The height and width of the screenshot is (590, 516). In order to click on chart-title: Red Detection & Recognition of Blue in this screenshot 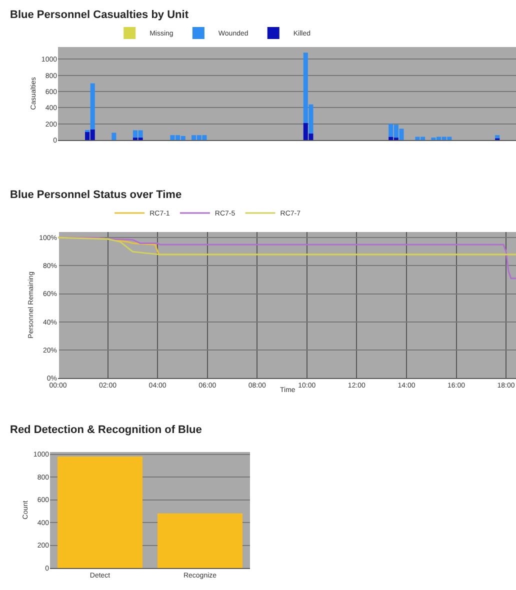, I will do `click(106, 430)`.